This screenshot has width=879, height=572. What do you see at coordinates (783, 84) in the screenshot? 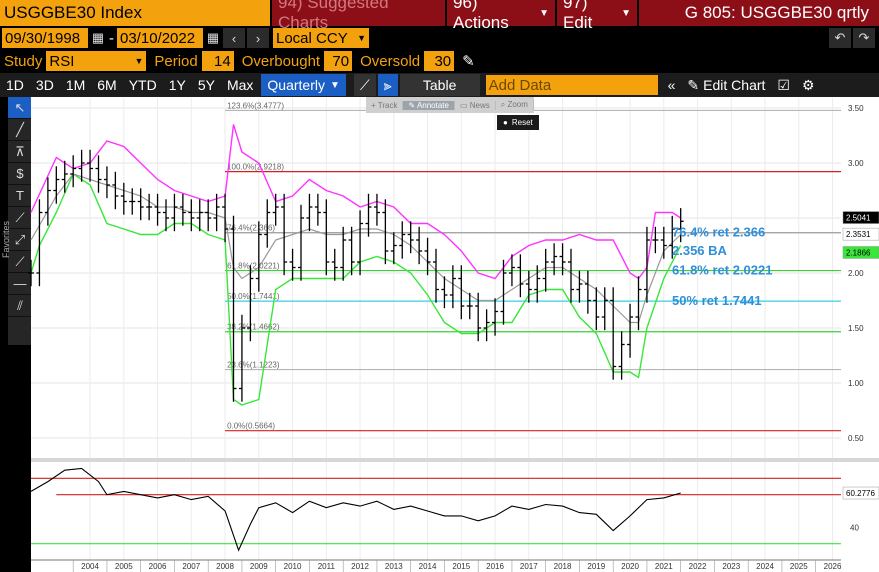
I see `external-edit-icon: ☑` at bounding box center [783, 84].